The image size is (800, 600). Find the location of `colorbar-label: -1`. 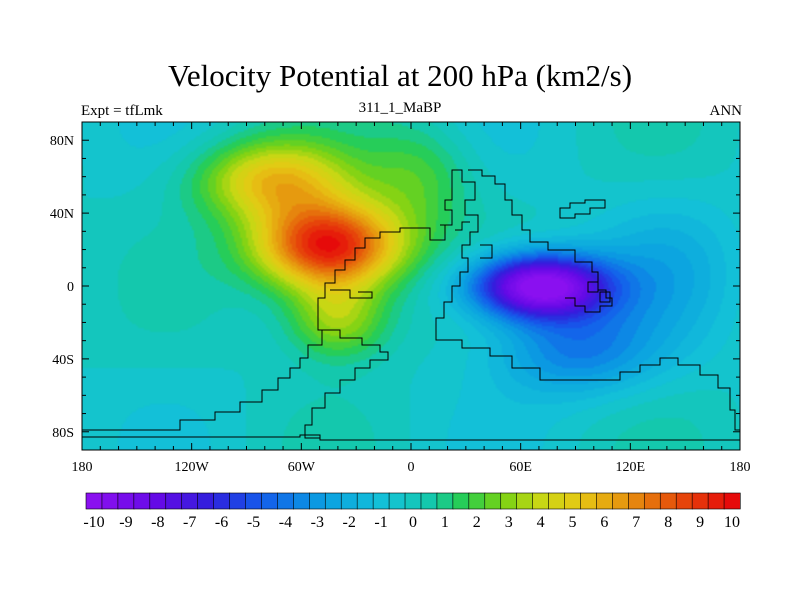

colorbar-label: -1 is located at coordinates (380, 522).